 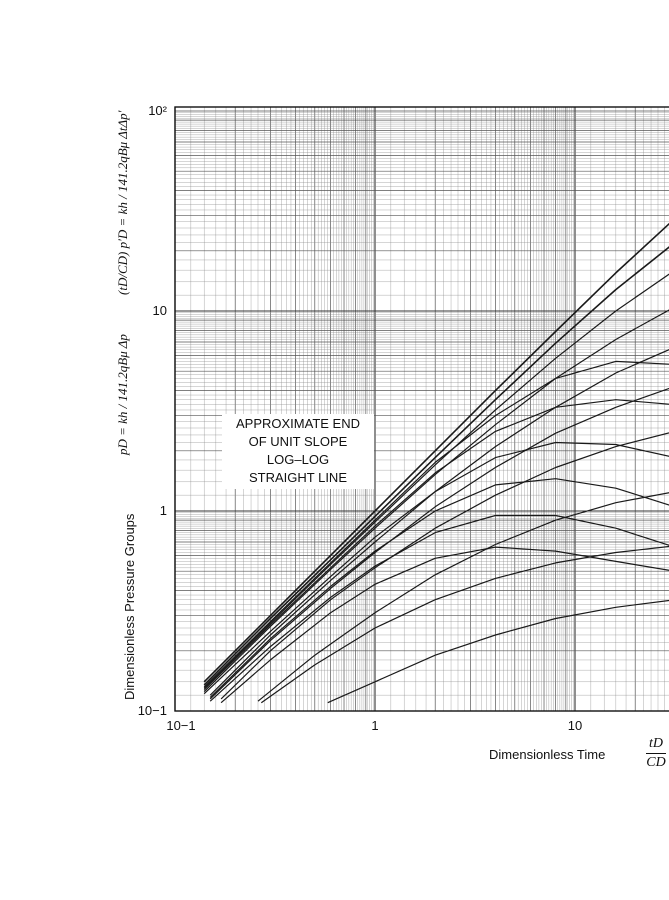 What do you see at coordinates (157, 110) in the screenshot?
I see `y-tick-label: 10²` at bounding box center [157, 110].